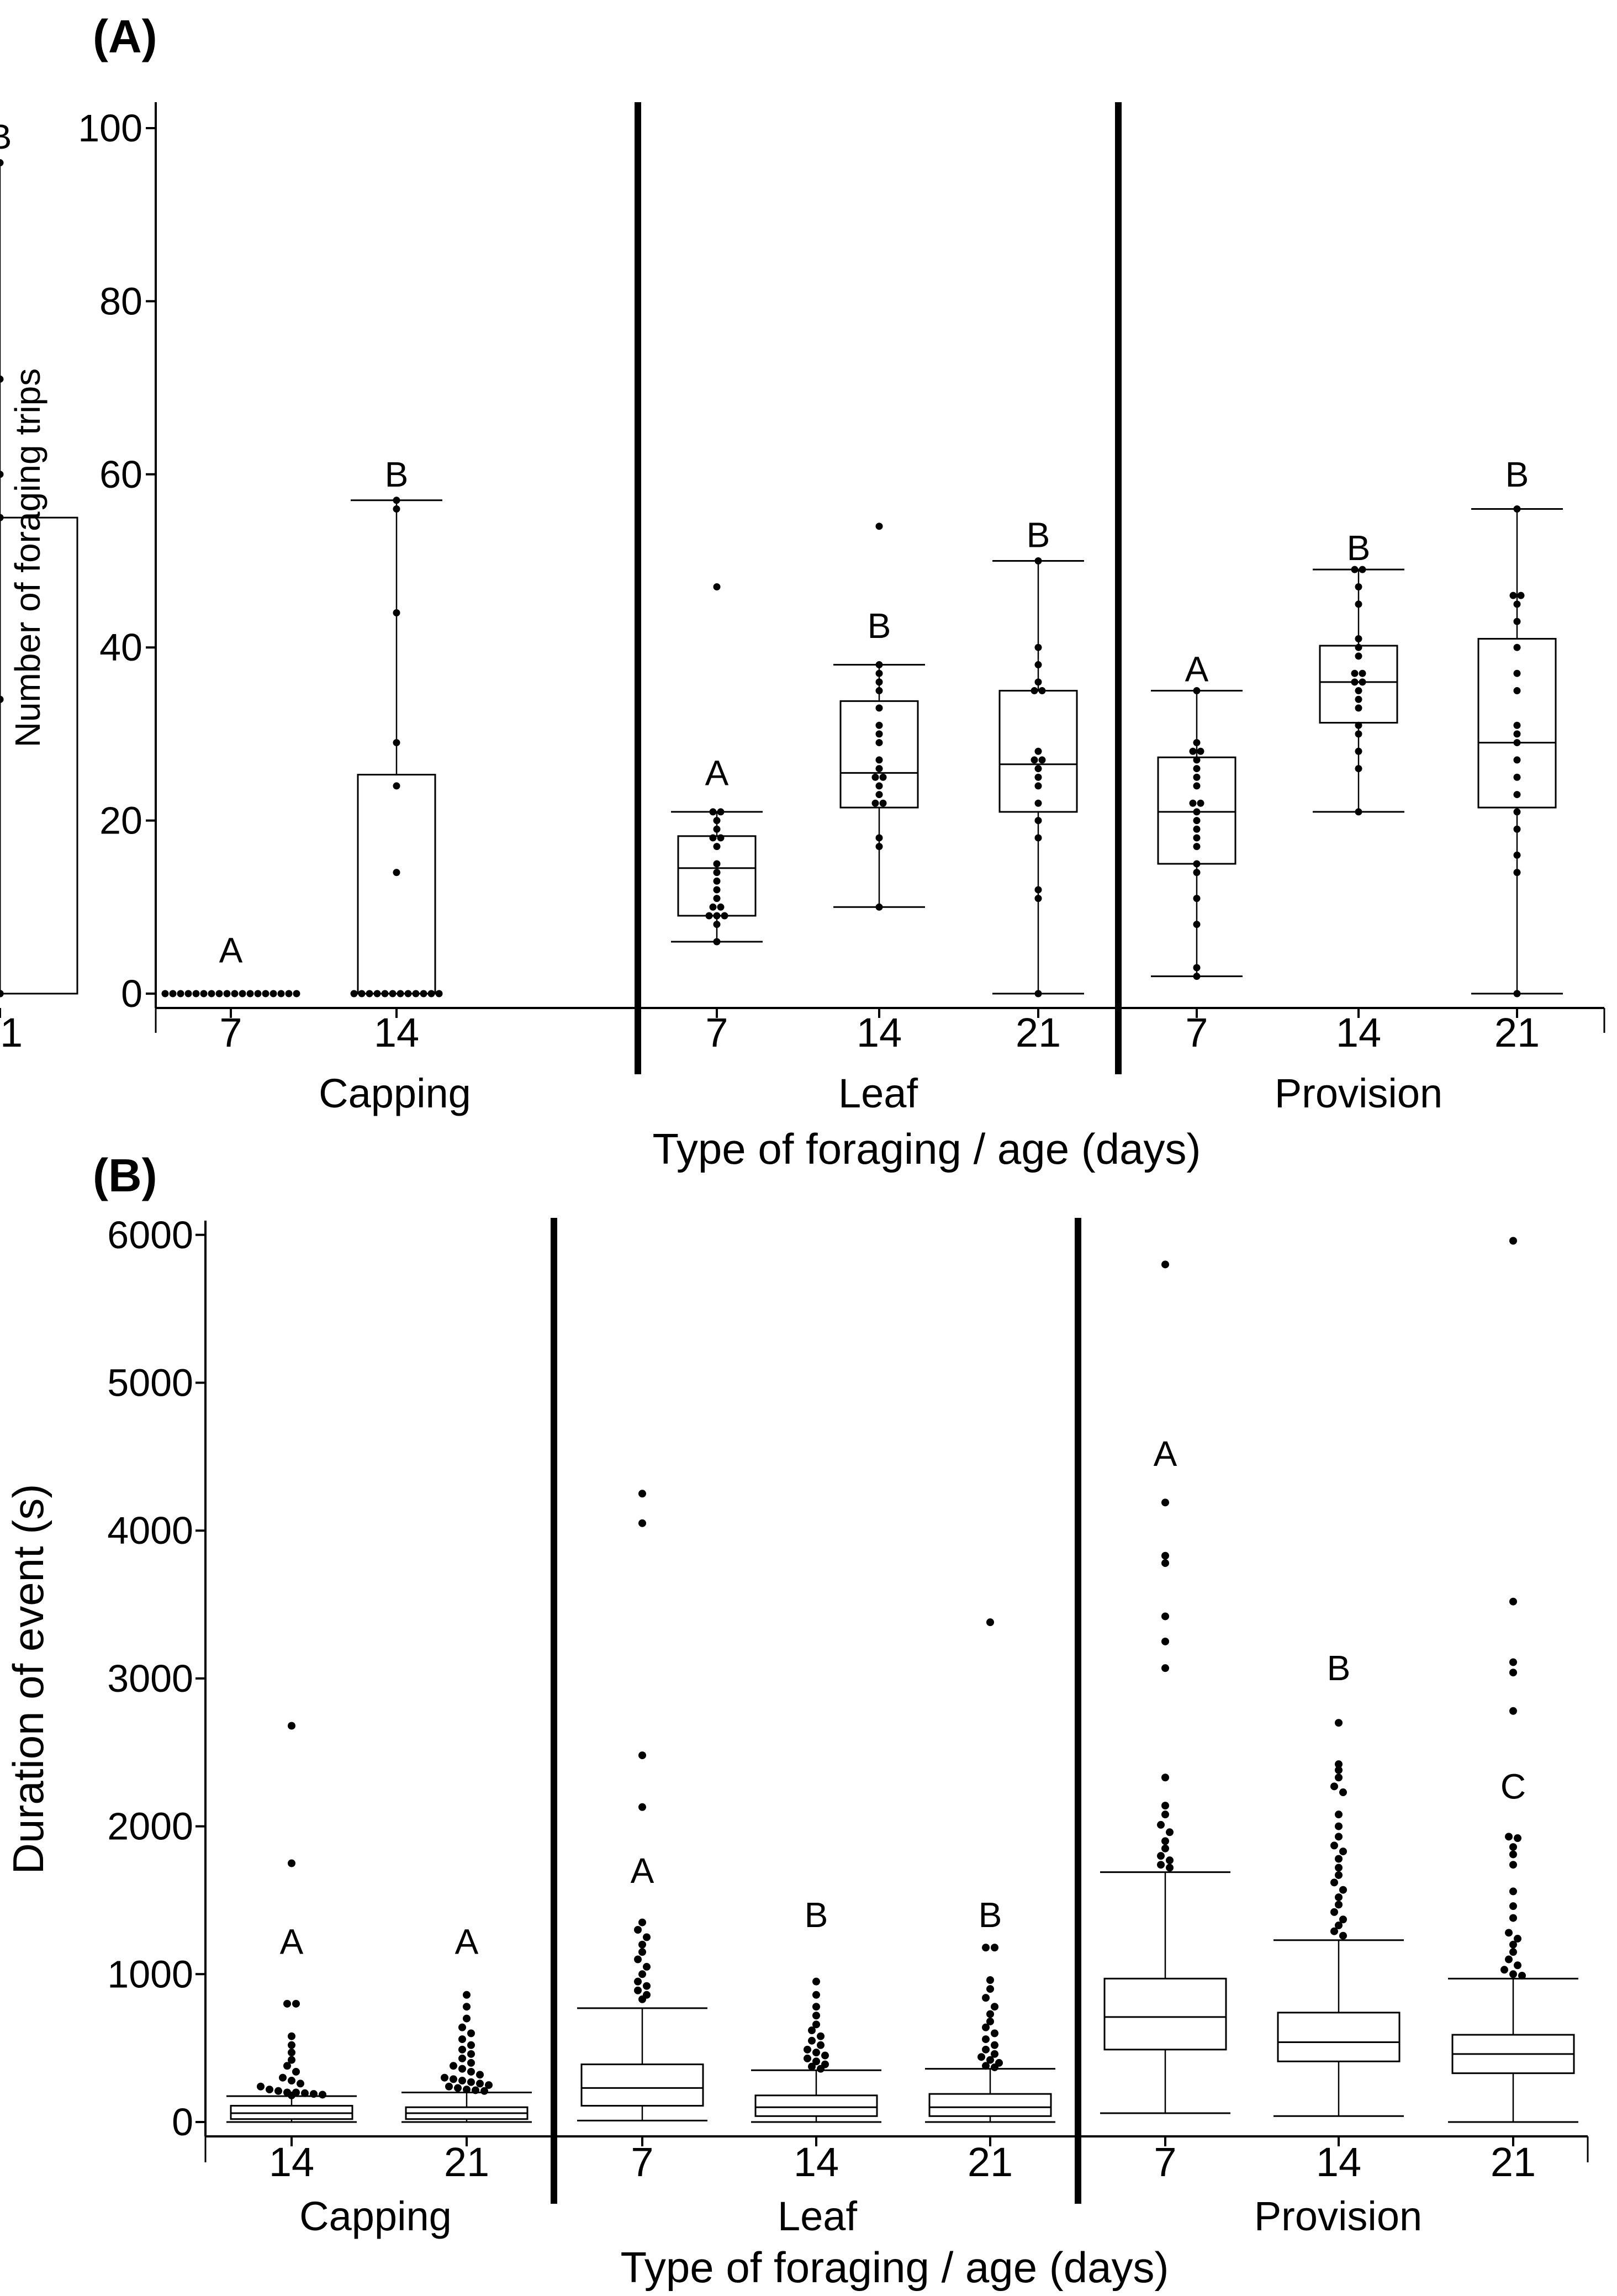 This screenshot has width=1617, height=2296. What do you see at coordinates (1513, 2162) in the screenshot?
I see `x-tick-label: 21` at bounding box center [1513, 2162].